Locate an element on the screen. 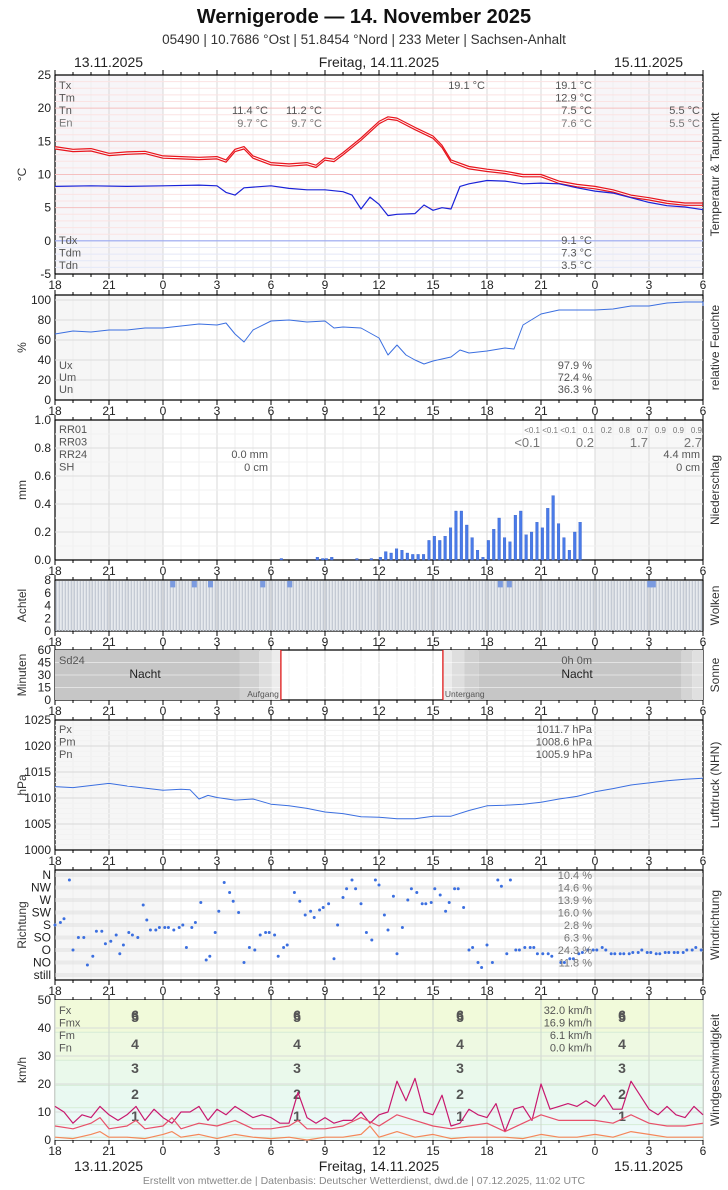 This screenshot has height=1190, width=728. x-tick-label: 15 is located at coordinates (433, 642).